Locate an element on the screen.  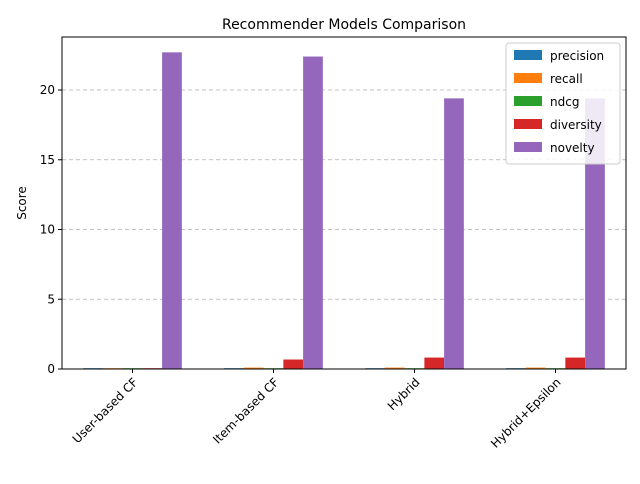
y-axis-ticks: 0 5 10 15 20 is located at coordinates (51, 229).